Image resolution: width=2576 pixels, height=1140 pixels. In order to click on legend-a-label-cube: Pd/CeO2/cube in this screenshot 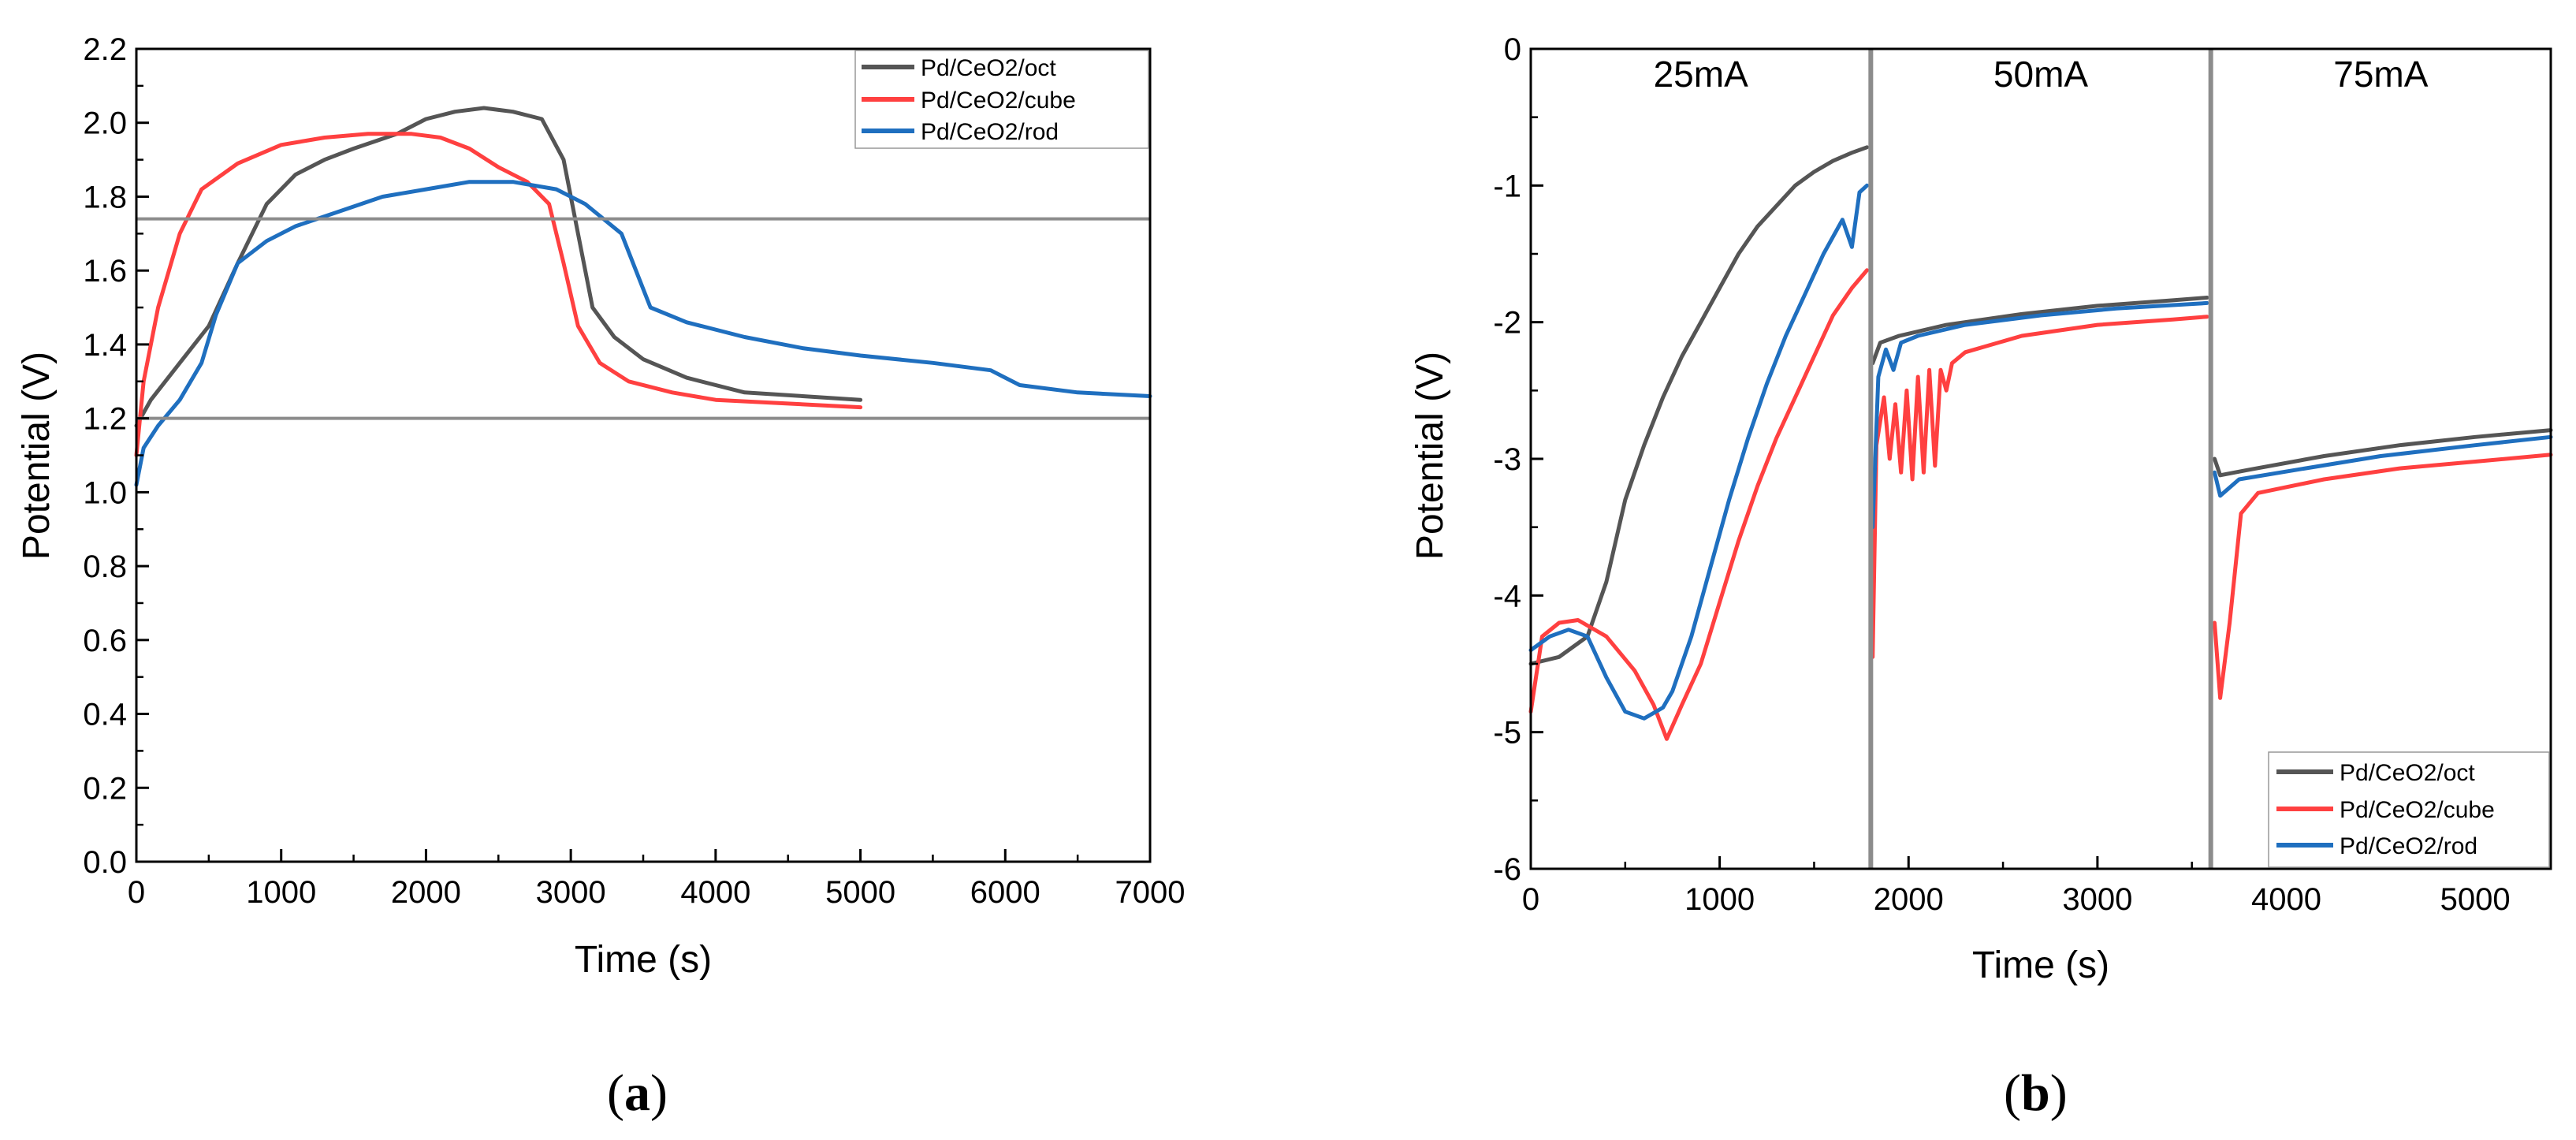, I will do `click(998, 101)`.